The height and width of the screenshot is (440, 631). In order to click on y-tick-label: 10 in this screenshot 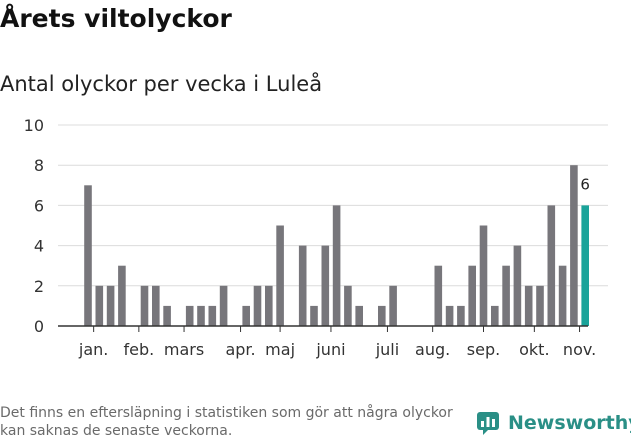, I will do `click(34, 125)`.